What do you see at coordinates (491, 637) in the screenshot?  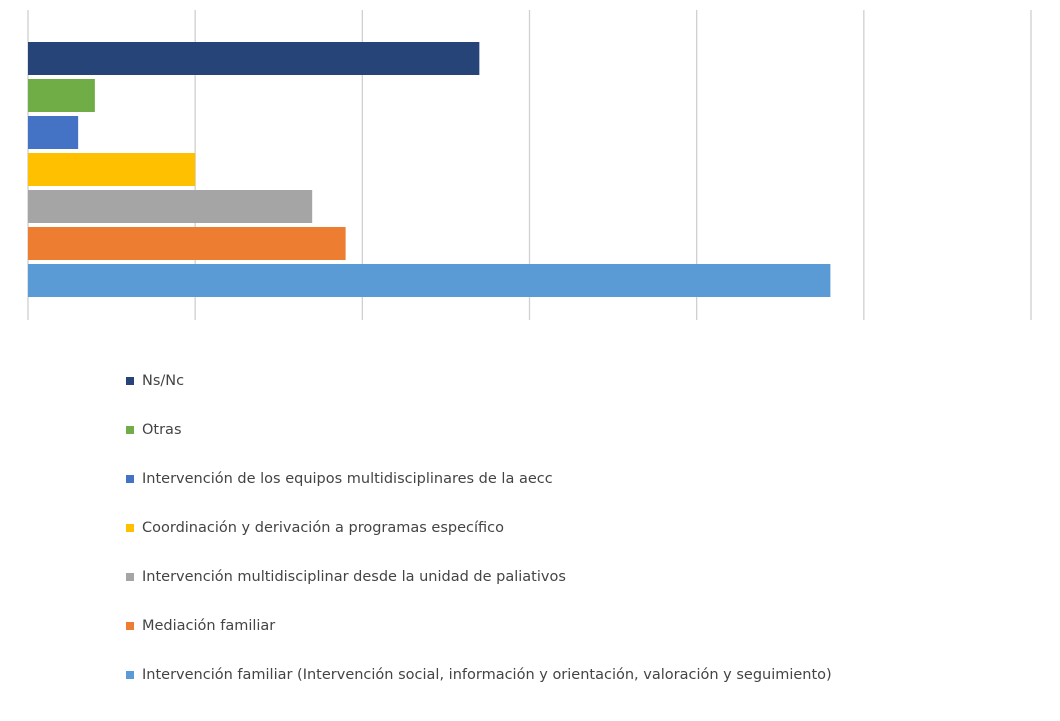 I see `legend-item: Mediación familiar` at bounding box center [491, 637].